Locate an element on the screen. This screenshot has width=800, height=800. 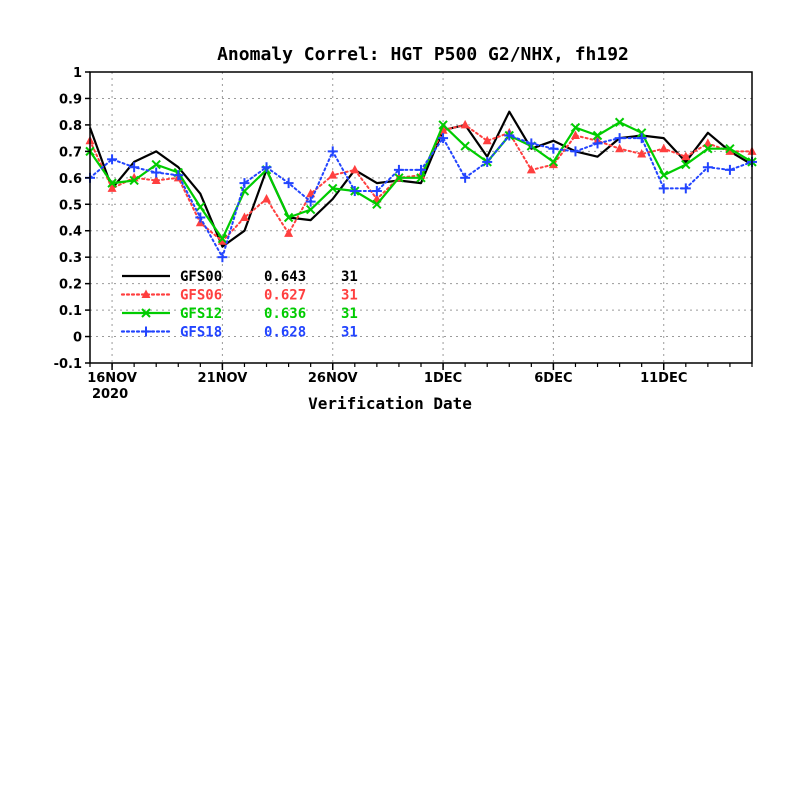
legend-name-gfs12: GFS12 is located at coordinates (201, 314).